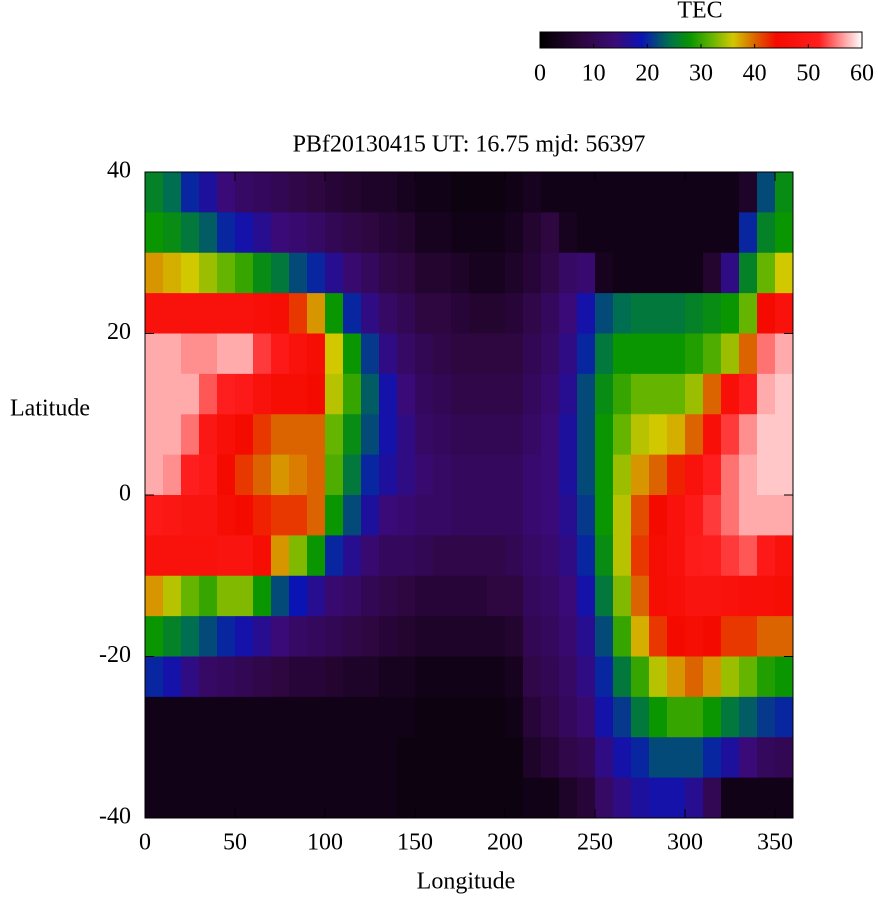 The image size is (878, 900). I want to click on colorbar-tick-label: 30, so click(701, 74).